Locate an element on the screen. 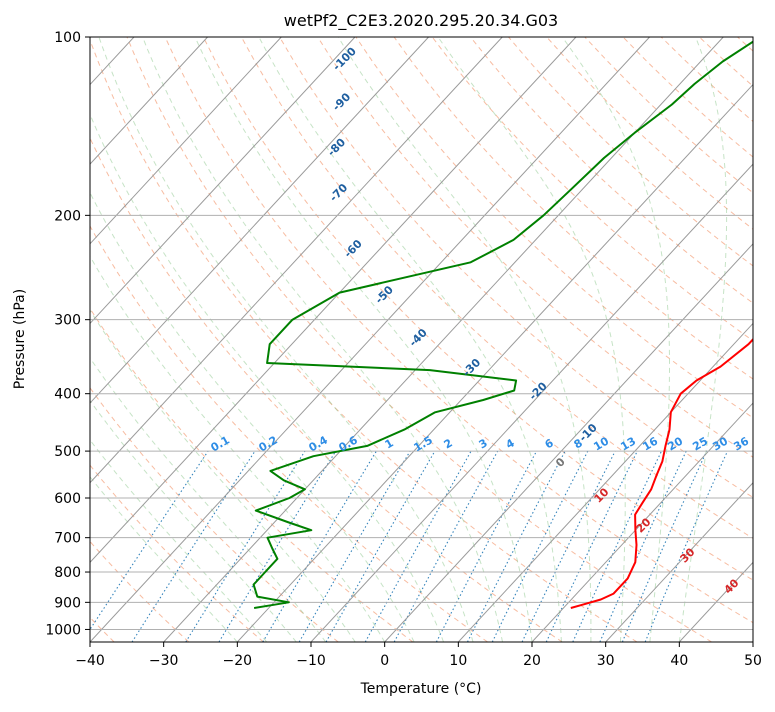 This screenshot has height=712, width=775. moist-adiabat-label: 10 is located at coordinates (602, 495).